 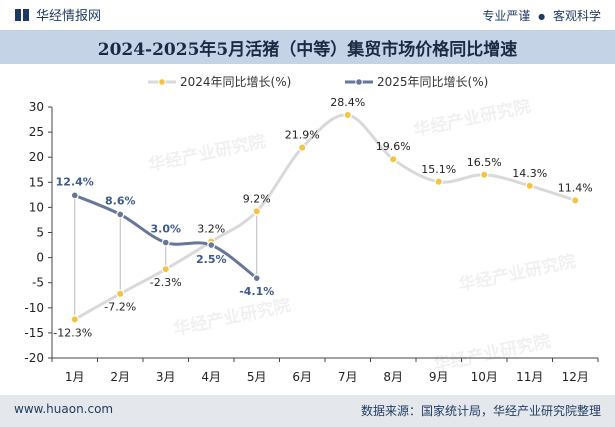 I want to click on x-tick-label-9: 10月, so click(x=484, y=377).